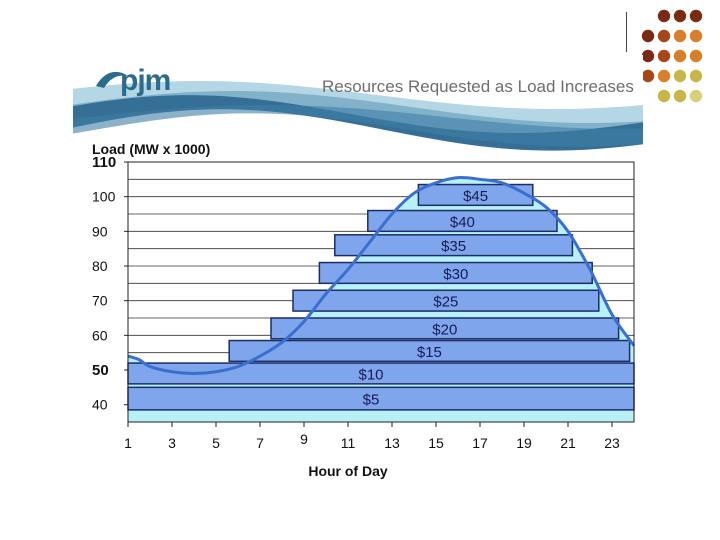 This screenshot has height=540, width=720. What do you see at coordinates (478, 86) in the screenshot?
I see `slide-title: Resources Requested as Load Increases` at bounding box center [478, 86].